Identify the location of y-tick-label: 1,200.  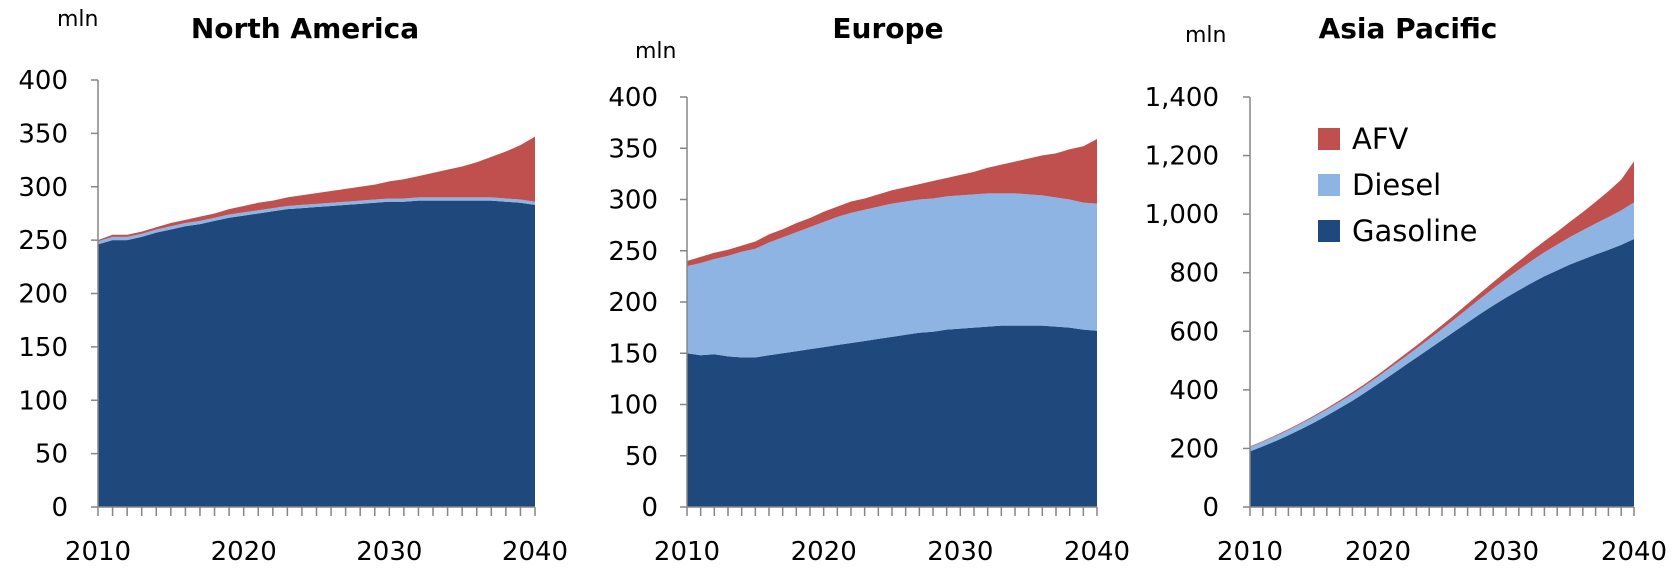
(1182, 157).